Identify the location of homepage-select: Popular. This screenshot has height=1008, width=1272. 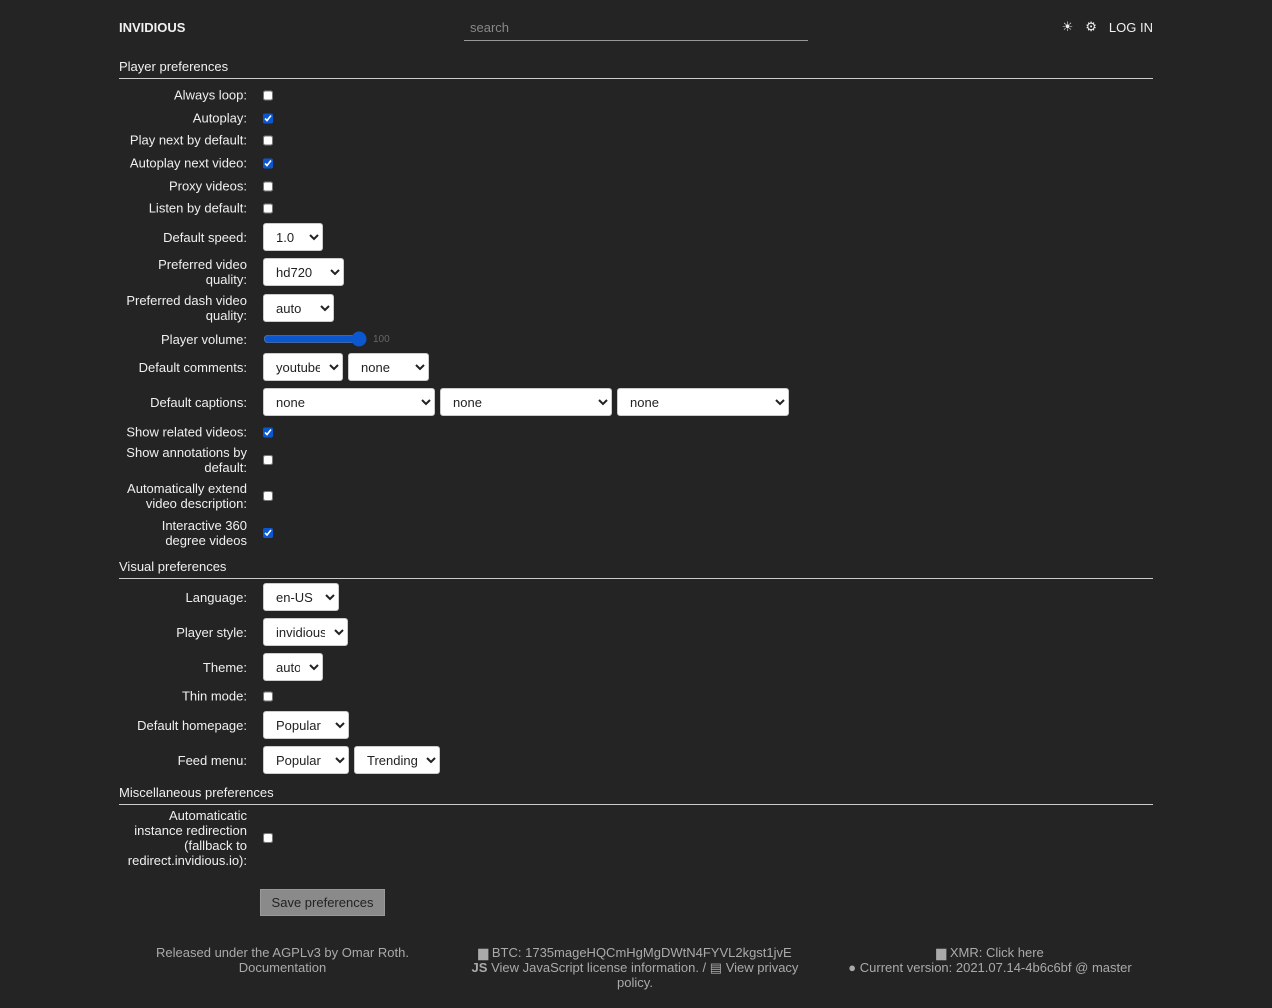
(306, 725).